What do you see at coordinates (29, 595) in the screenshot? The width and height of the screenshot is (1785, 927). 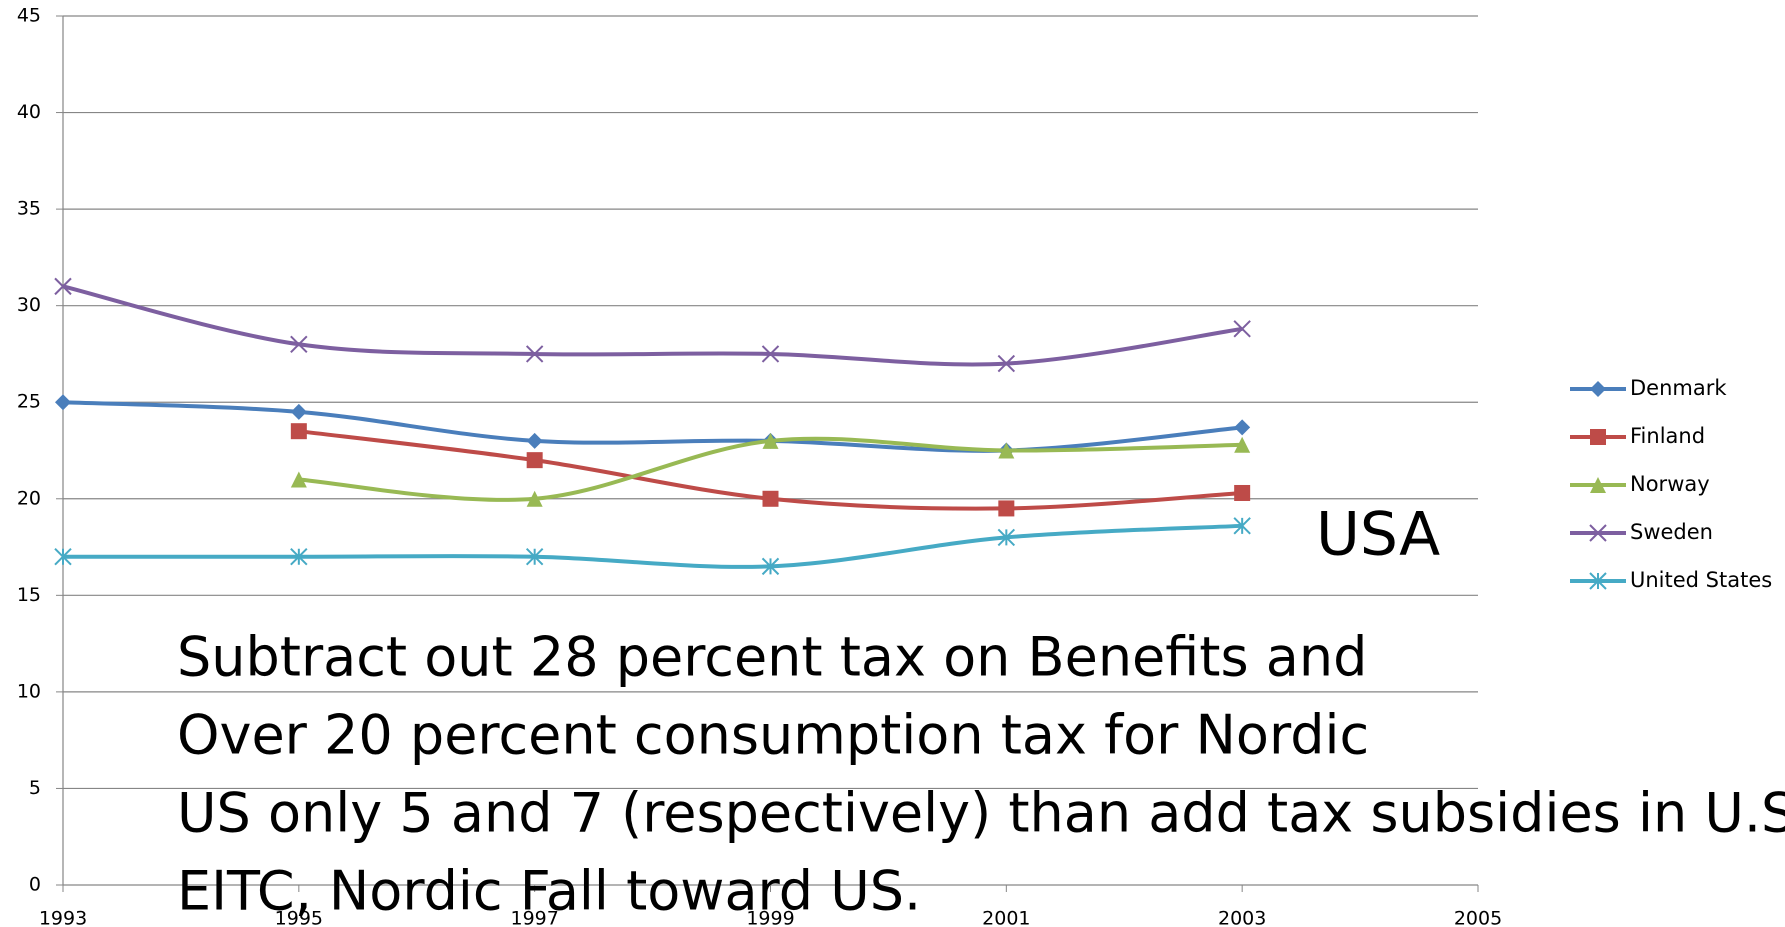 I see `y-tick-label: 15` at bounding box center [29, 595].